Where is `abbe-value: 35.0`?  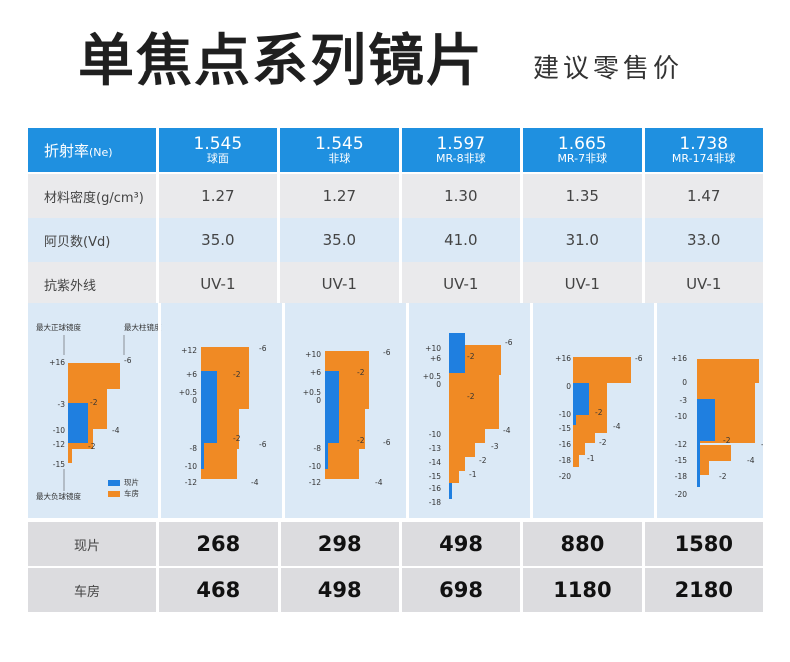 abbe-value: 35.0 is located at coordinates (218, 240).